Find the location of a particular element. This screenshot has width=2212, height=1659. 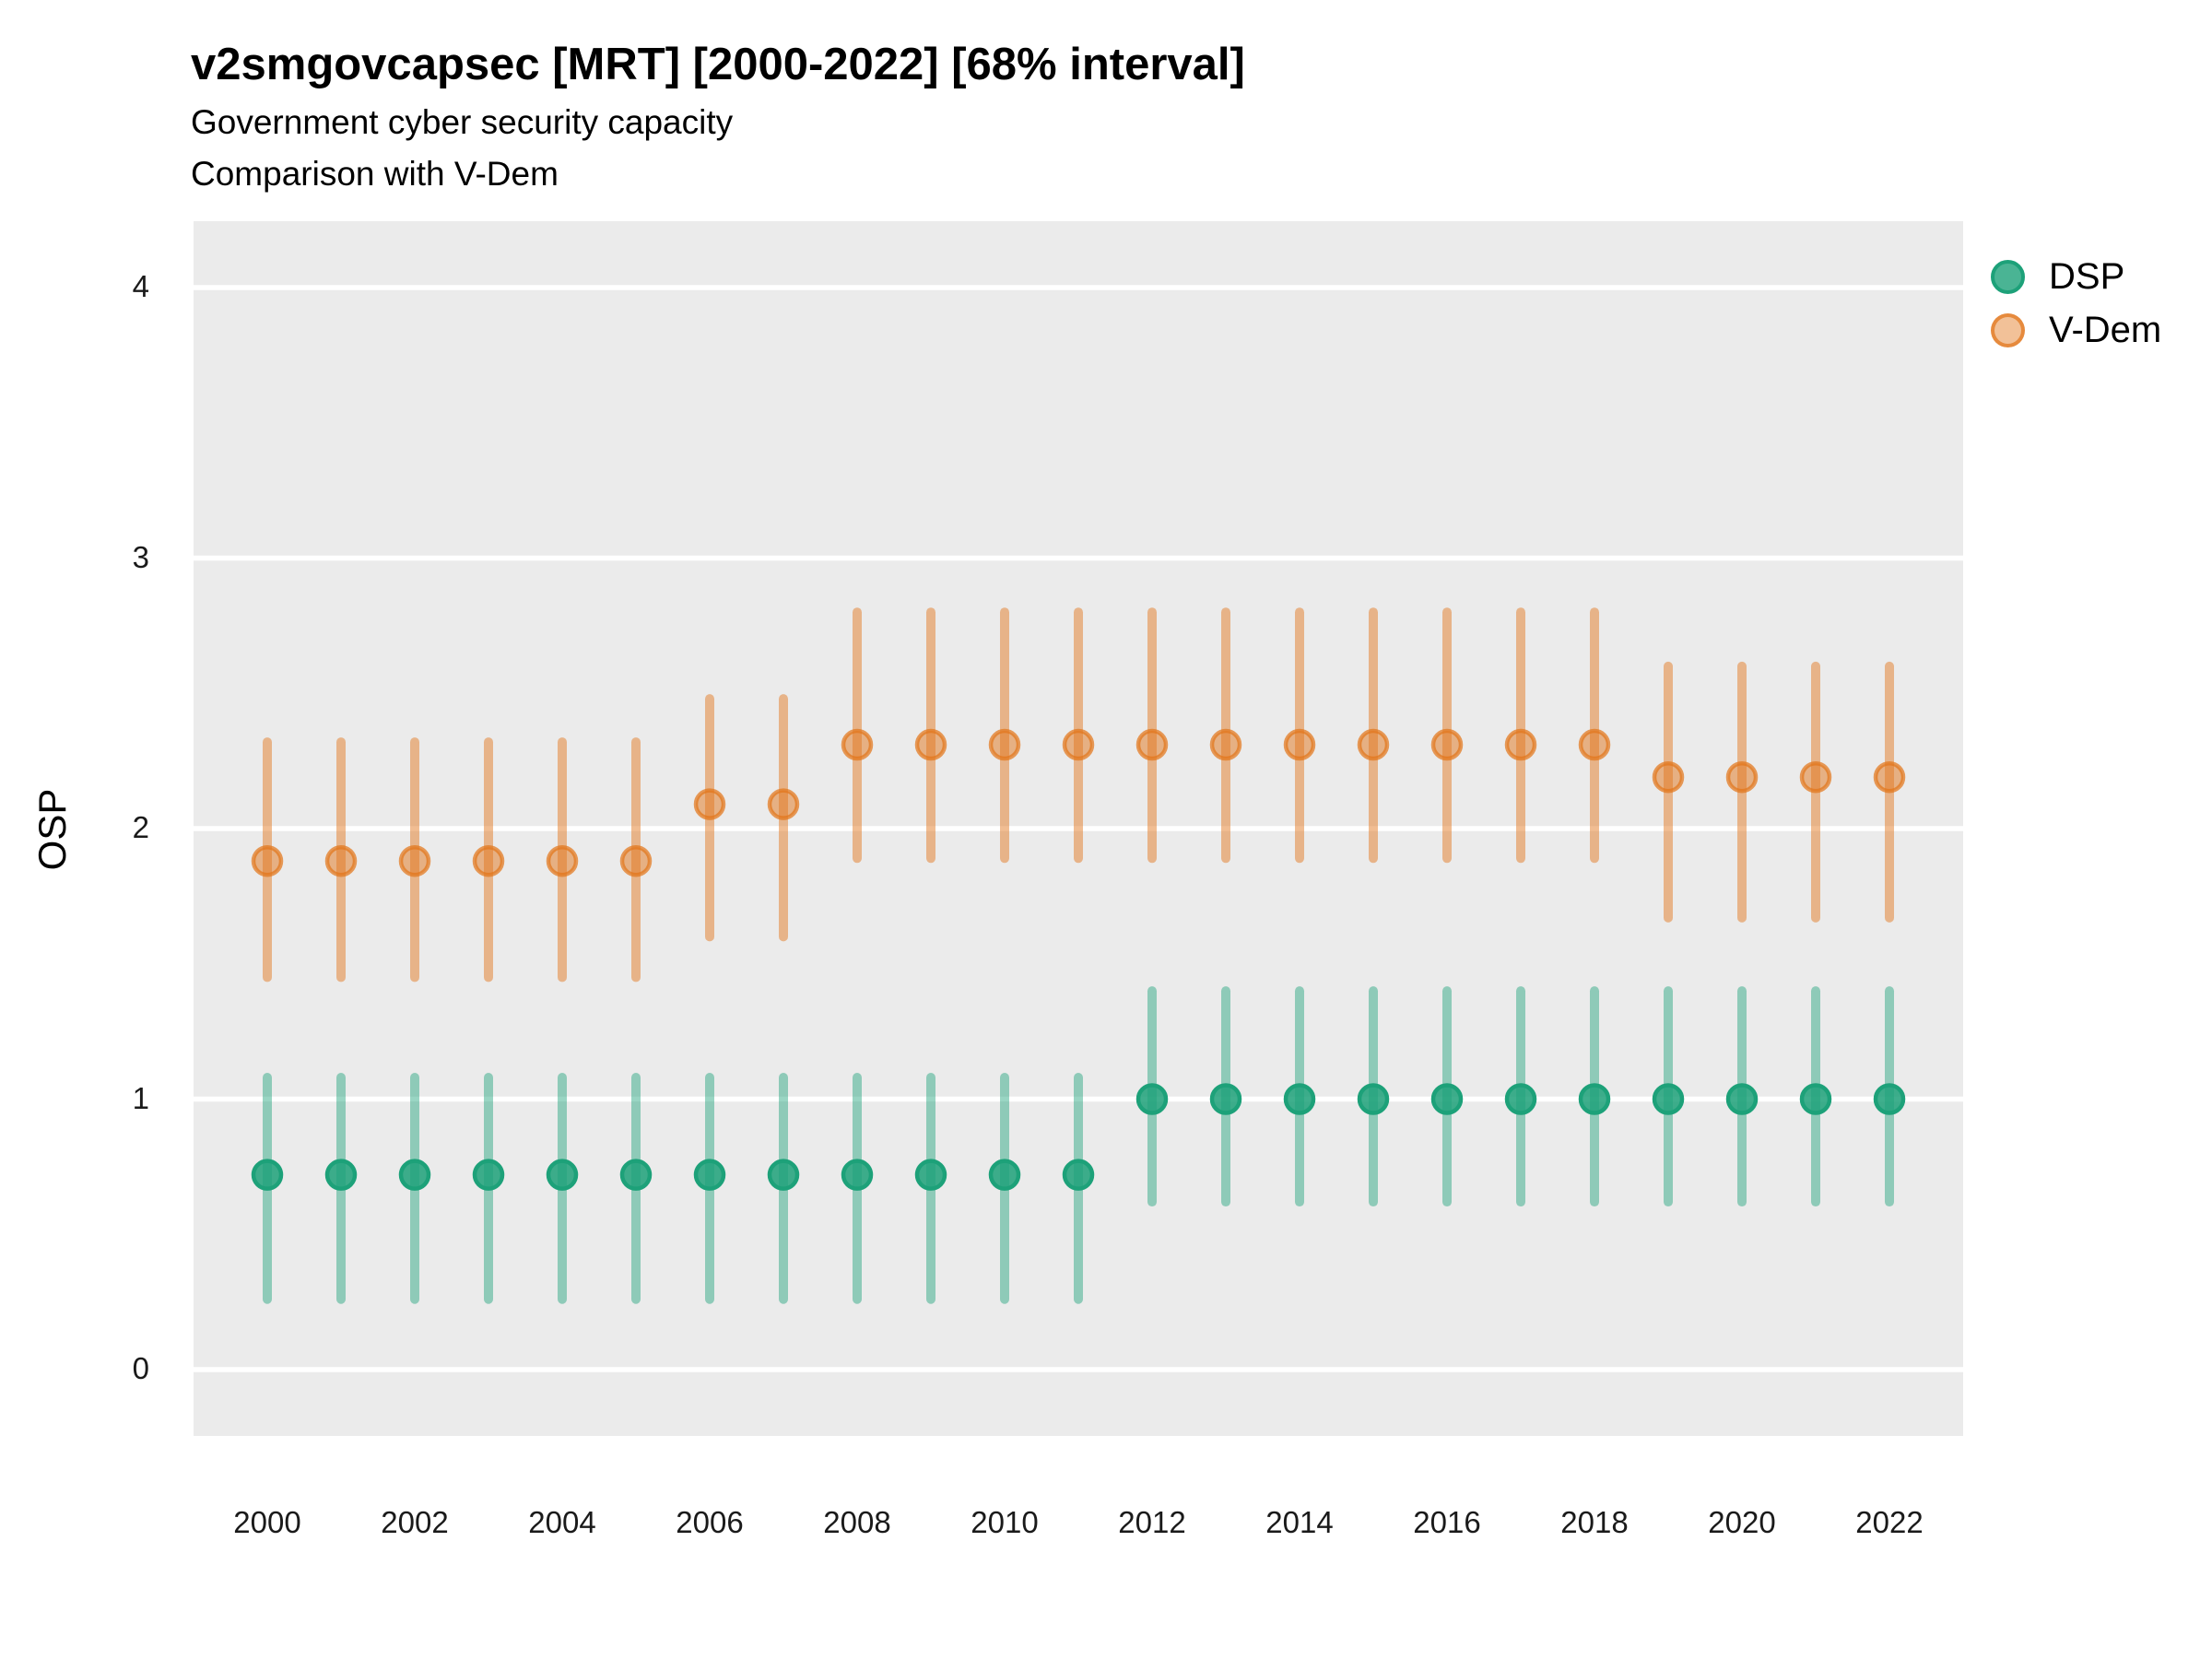

x-axis-tick-label: 2012 is located at coordinates (1152, 1522).